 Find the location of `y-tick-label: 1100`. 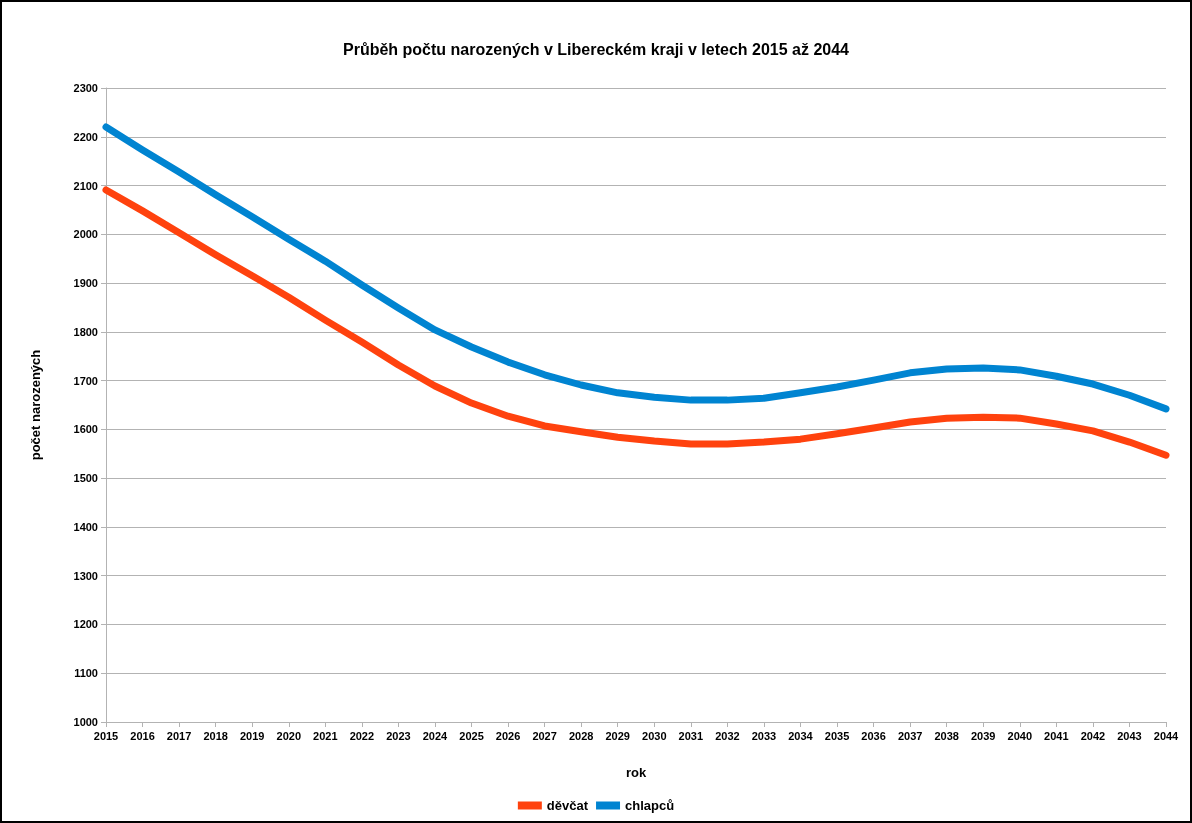

y-tick-label: 1100 is located at coordinates (86, 673).